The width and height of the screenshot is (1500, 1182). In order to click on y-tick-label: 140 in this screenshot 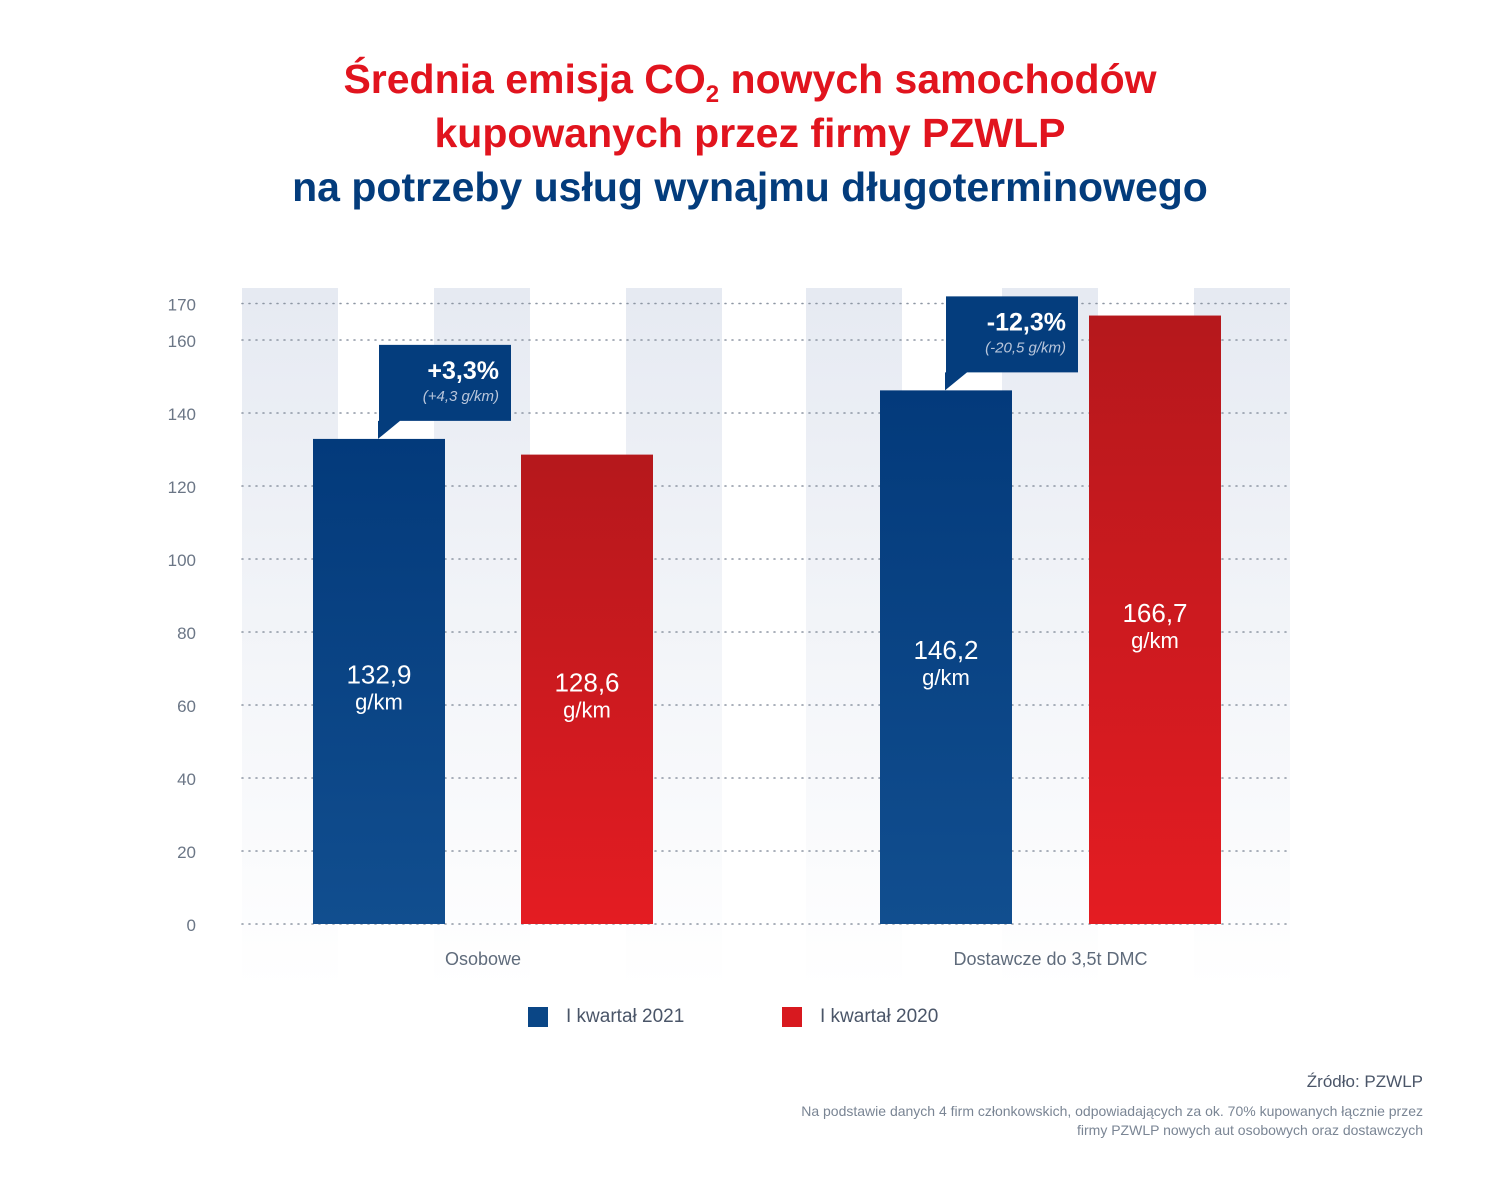, I will do `click(182, 414)`.